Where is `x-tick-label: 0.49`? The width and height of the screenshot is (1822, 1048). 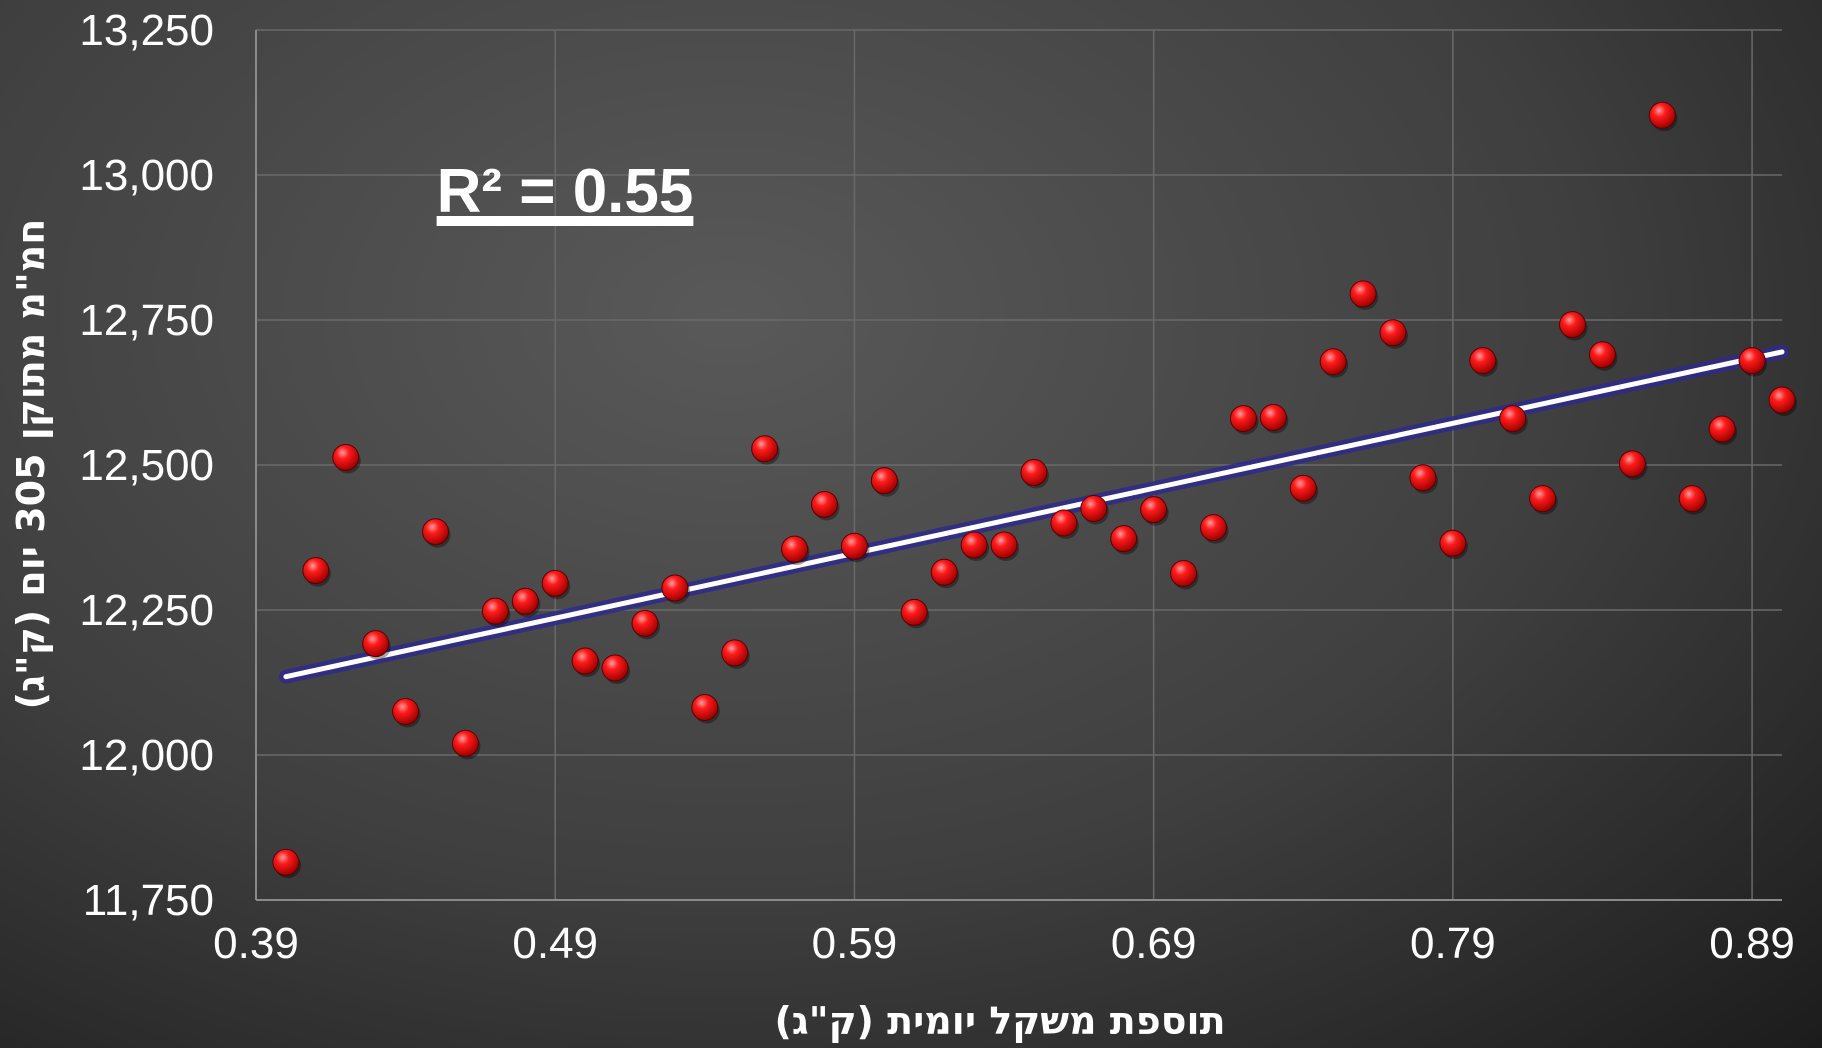
x-tick-label: 0.49 is located at coordinates (555, 943).